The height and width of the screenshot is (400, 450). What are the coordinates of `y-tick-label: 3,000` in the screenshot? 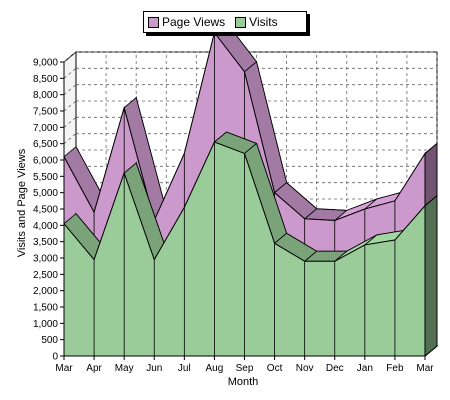 It's located at (45, 259).